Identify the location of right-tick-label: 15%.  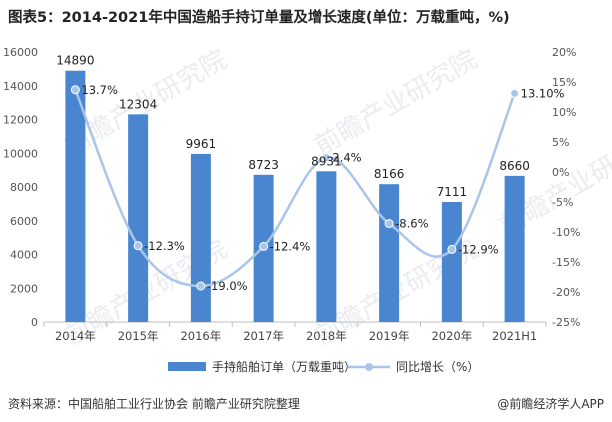
(564, 82).